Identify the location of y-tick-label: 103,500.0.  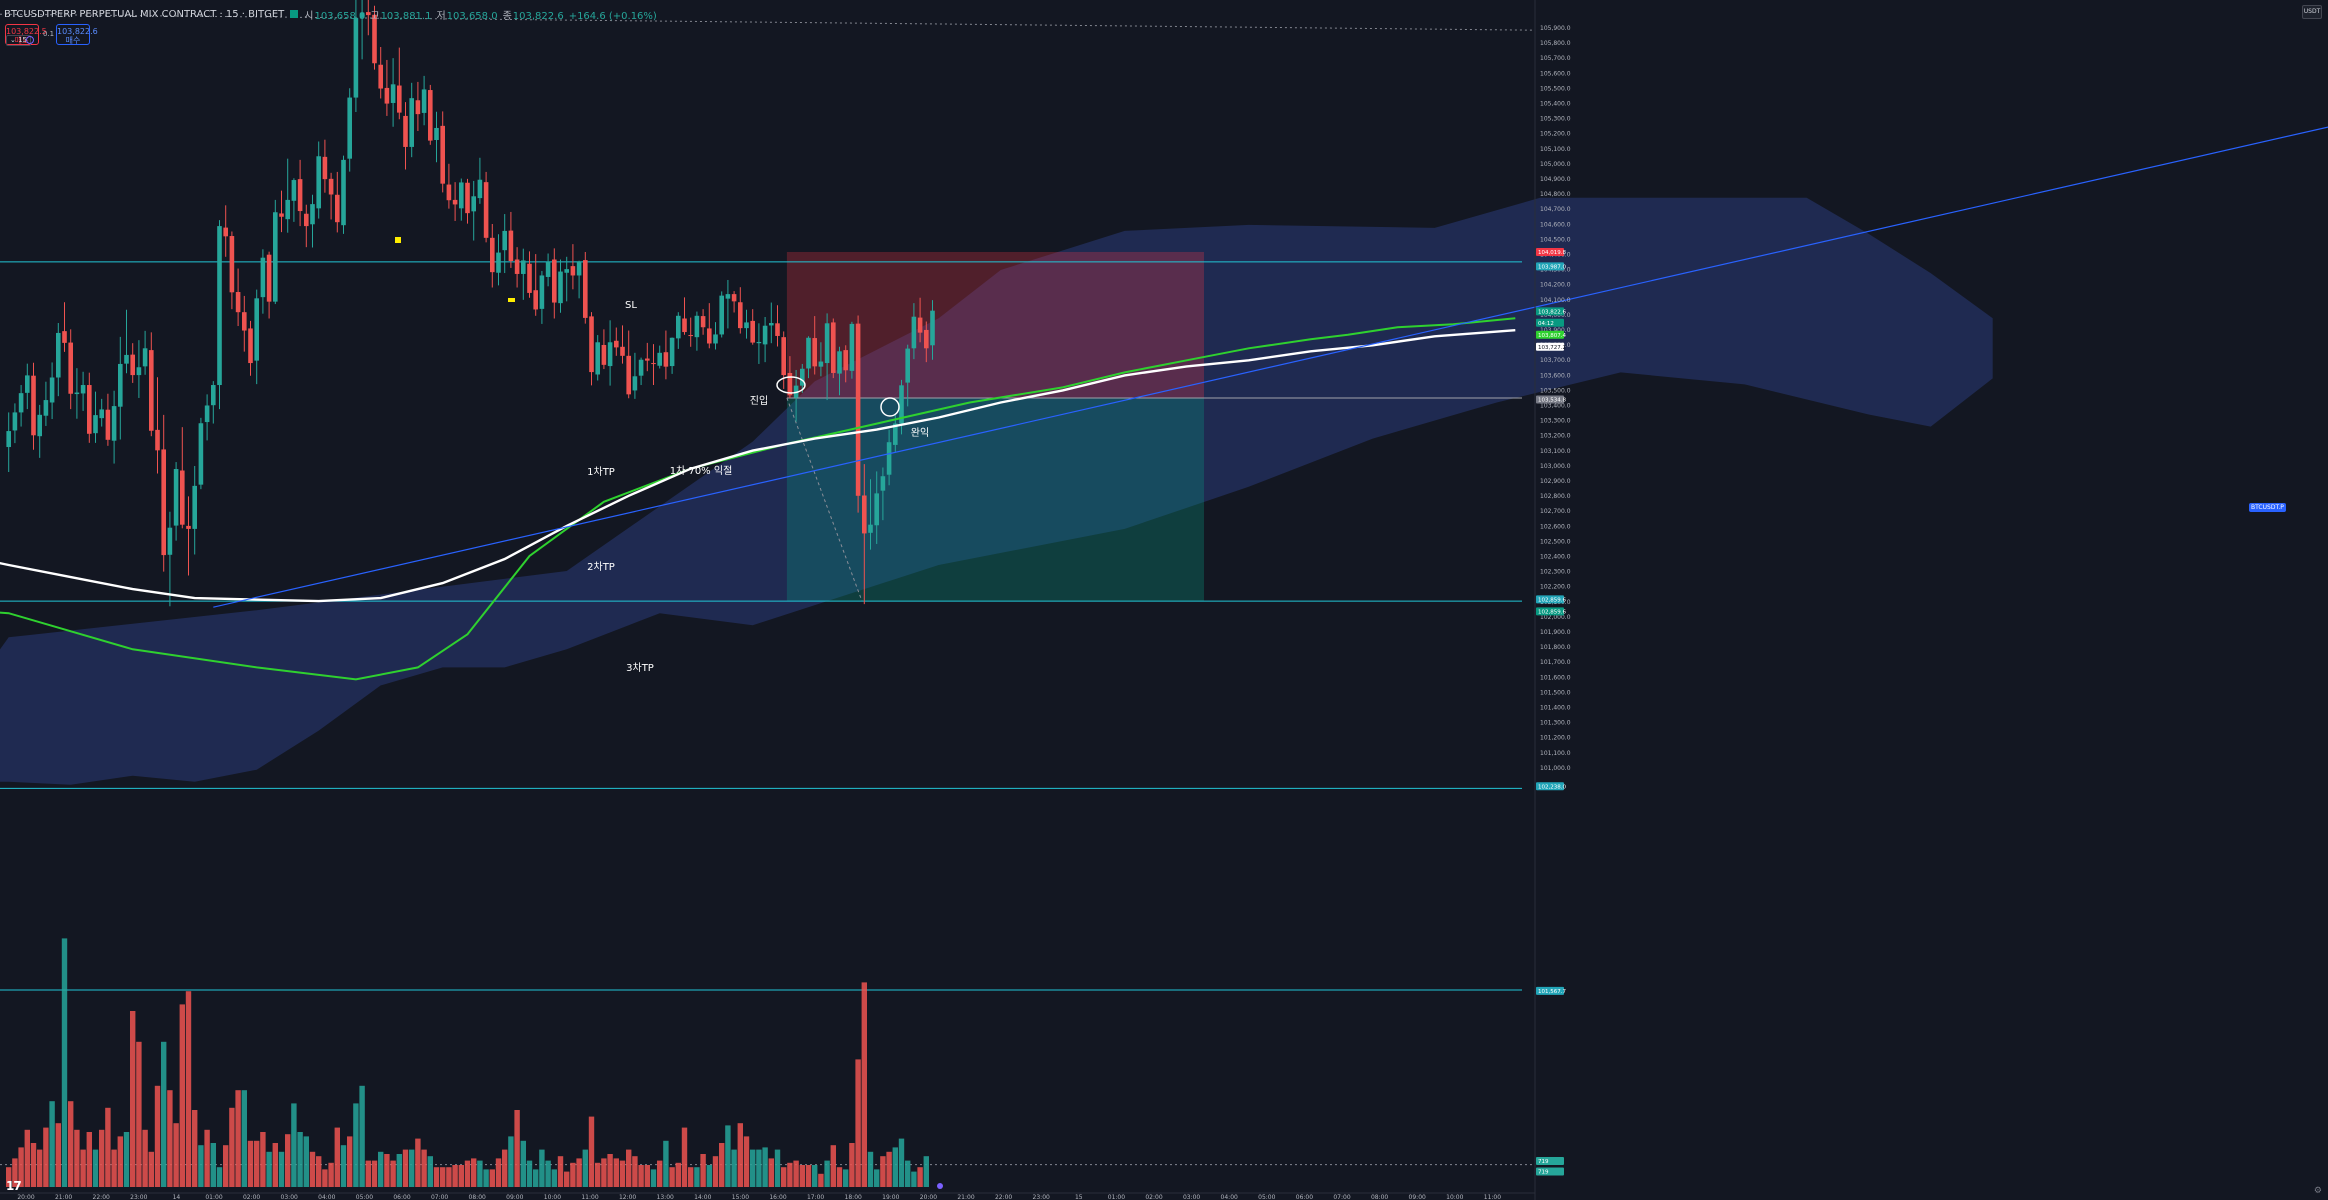
(1555, 390).